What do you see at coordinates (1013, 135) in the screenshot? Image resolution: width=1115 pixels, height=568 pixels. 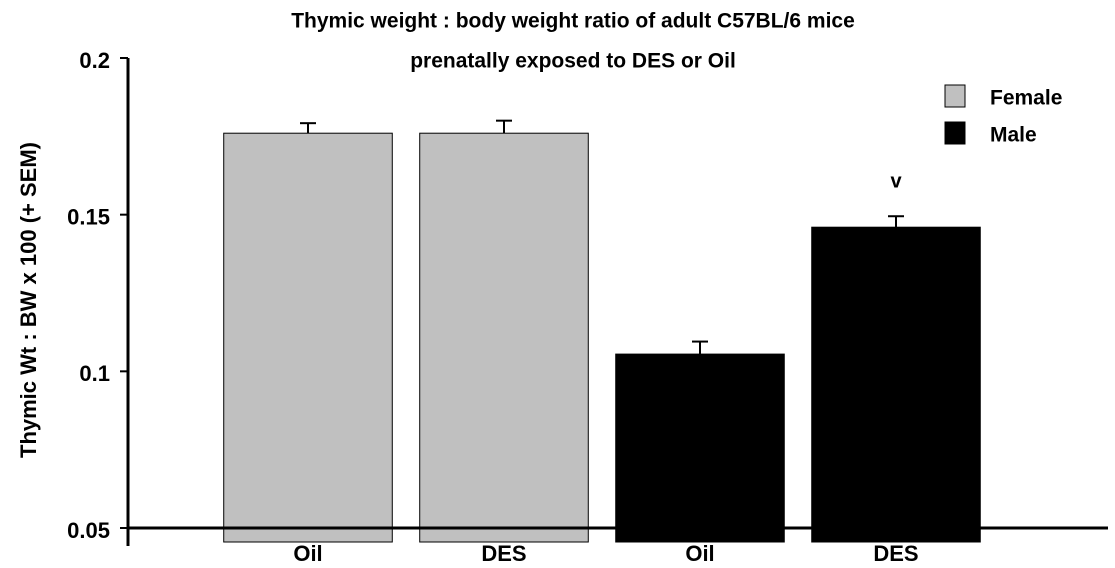 I see `legend-label: Male` at bounding box center [1013, 135].